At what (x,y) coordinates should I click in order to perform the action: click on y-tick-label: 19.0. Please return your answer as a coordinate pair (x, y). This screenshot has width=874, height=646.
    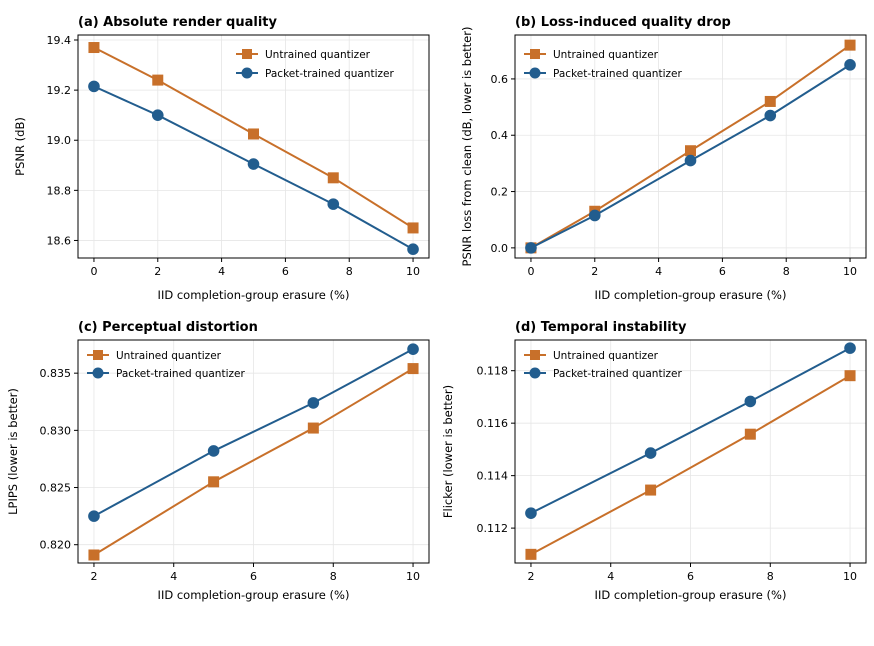
    Looking at the image, I should click on (59, 140).